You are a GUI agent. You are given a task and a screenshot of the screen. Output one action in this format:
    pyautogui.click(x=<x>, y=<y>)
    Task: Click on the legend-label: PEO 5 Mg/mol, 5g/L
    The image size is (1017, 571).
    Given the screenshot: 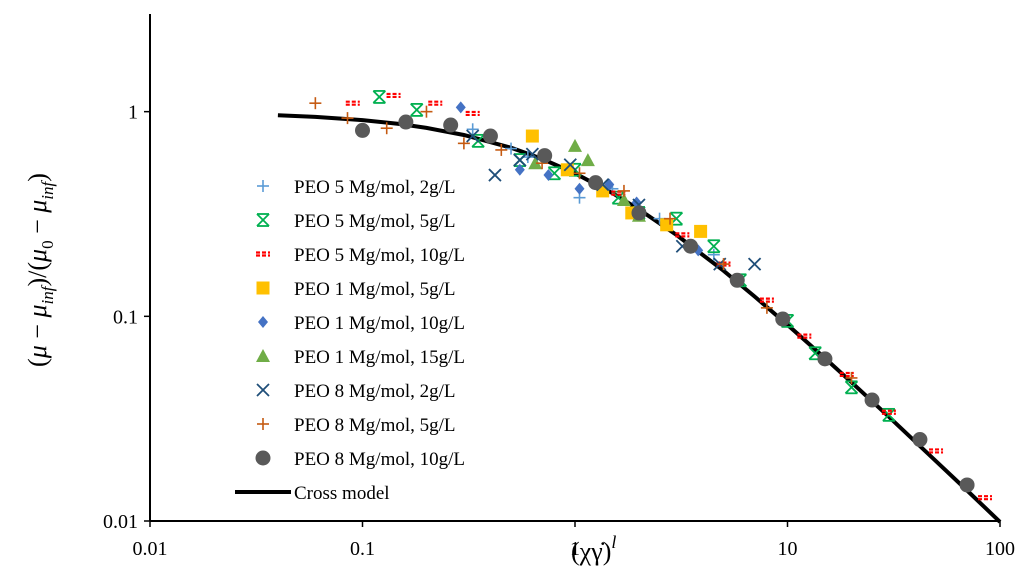 What is the action you would take?
    pyautogui.click(x=375, y=221)
    